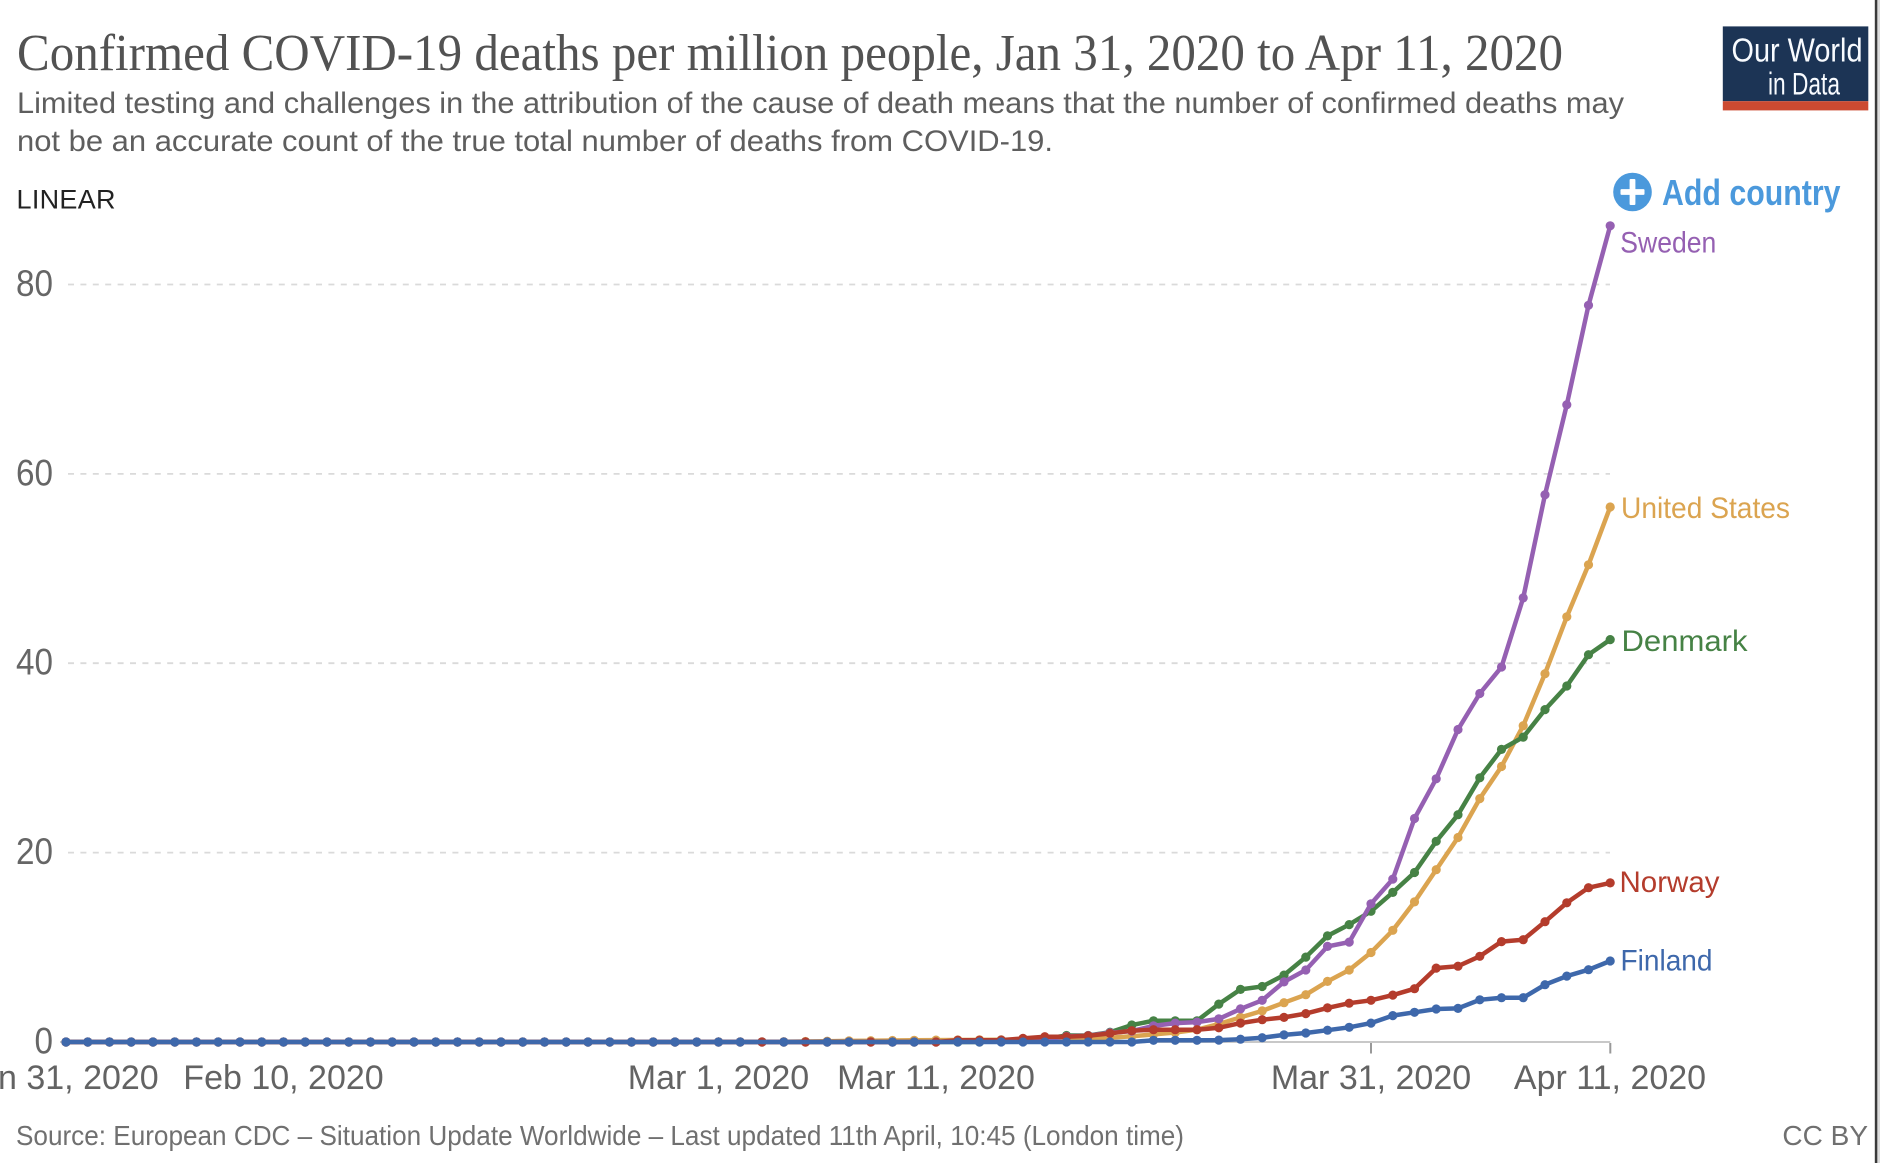 The width and height of the screenshot is (1880, 1163). I want to click on svg-text: Denmark, so click(1685, 641).